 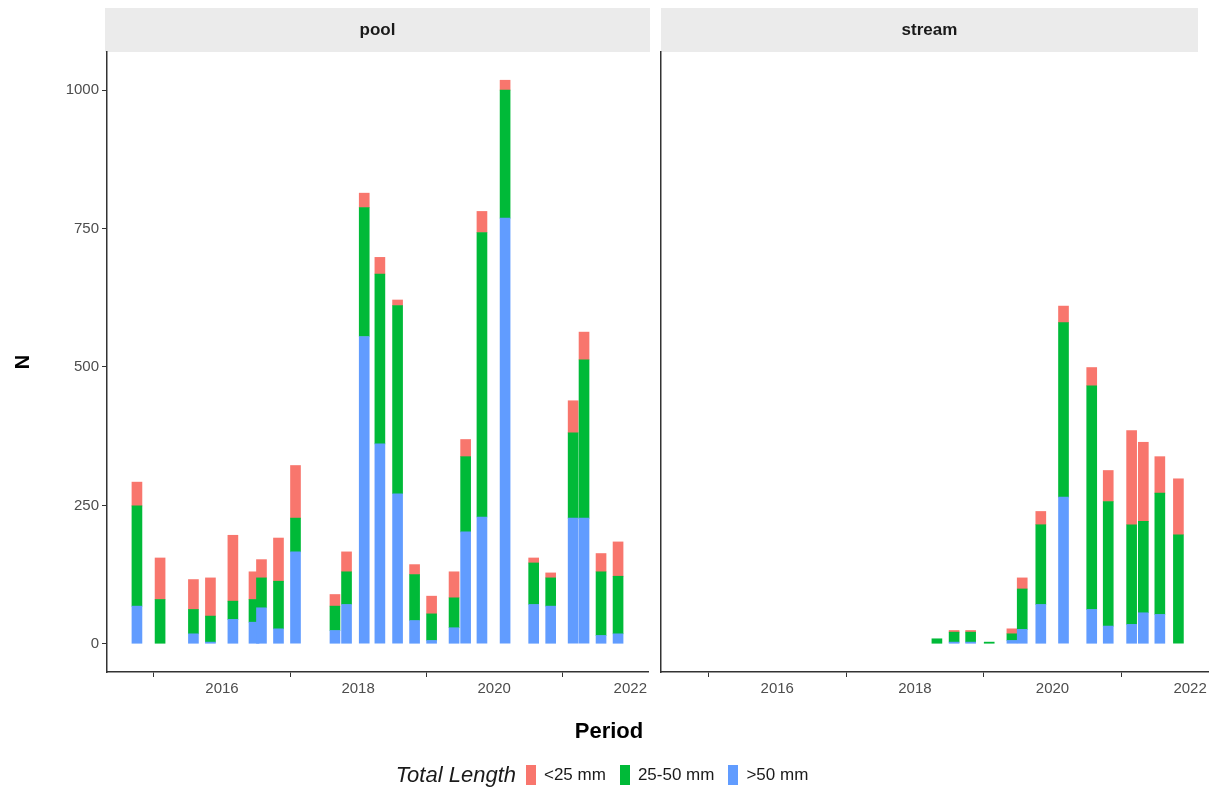 What do you see at coordinates (574, 775) in the screenshot?
I see `legend-label: <25 mm` at bounding box center [574, 775].